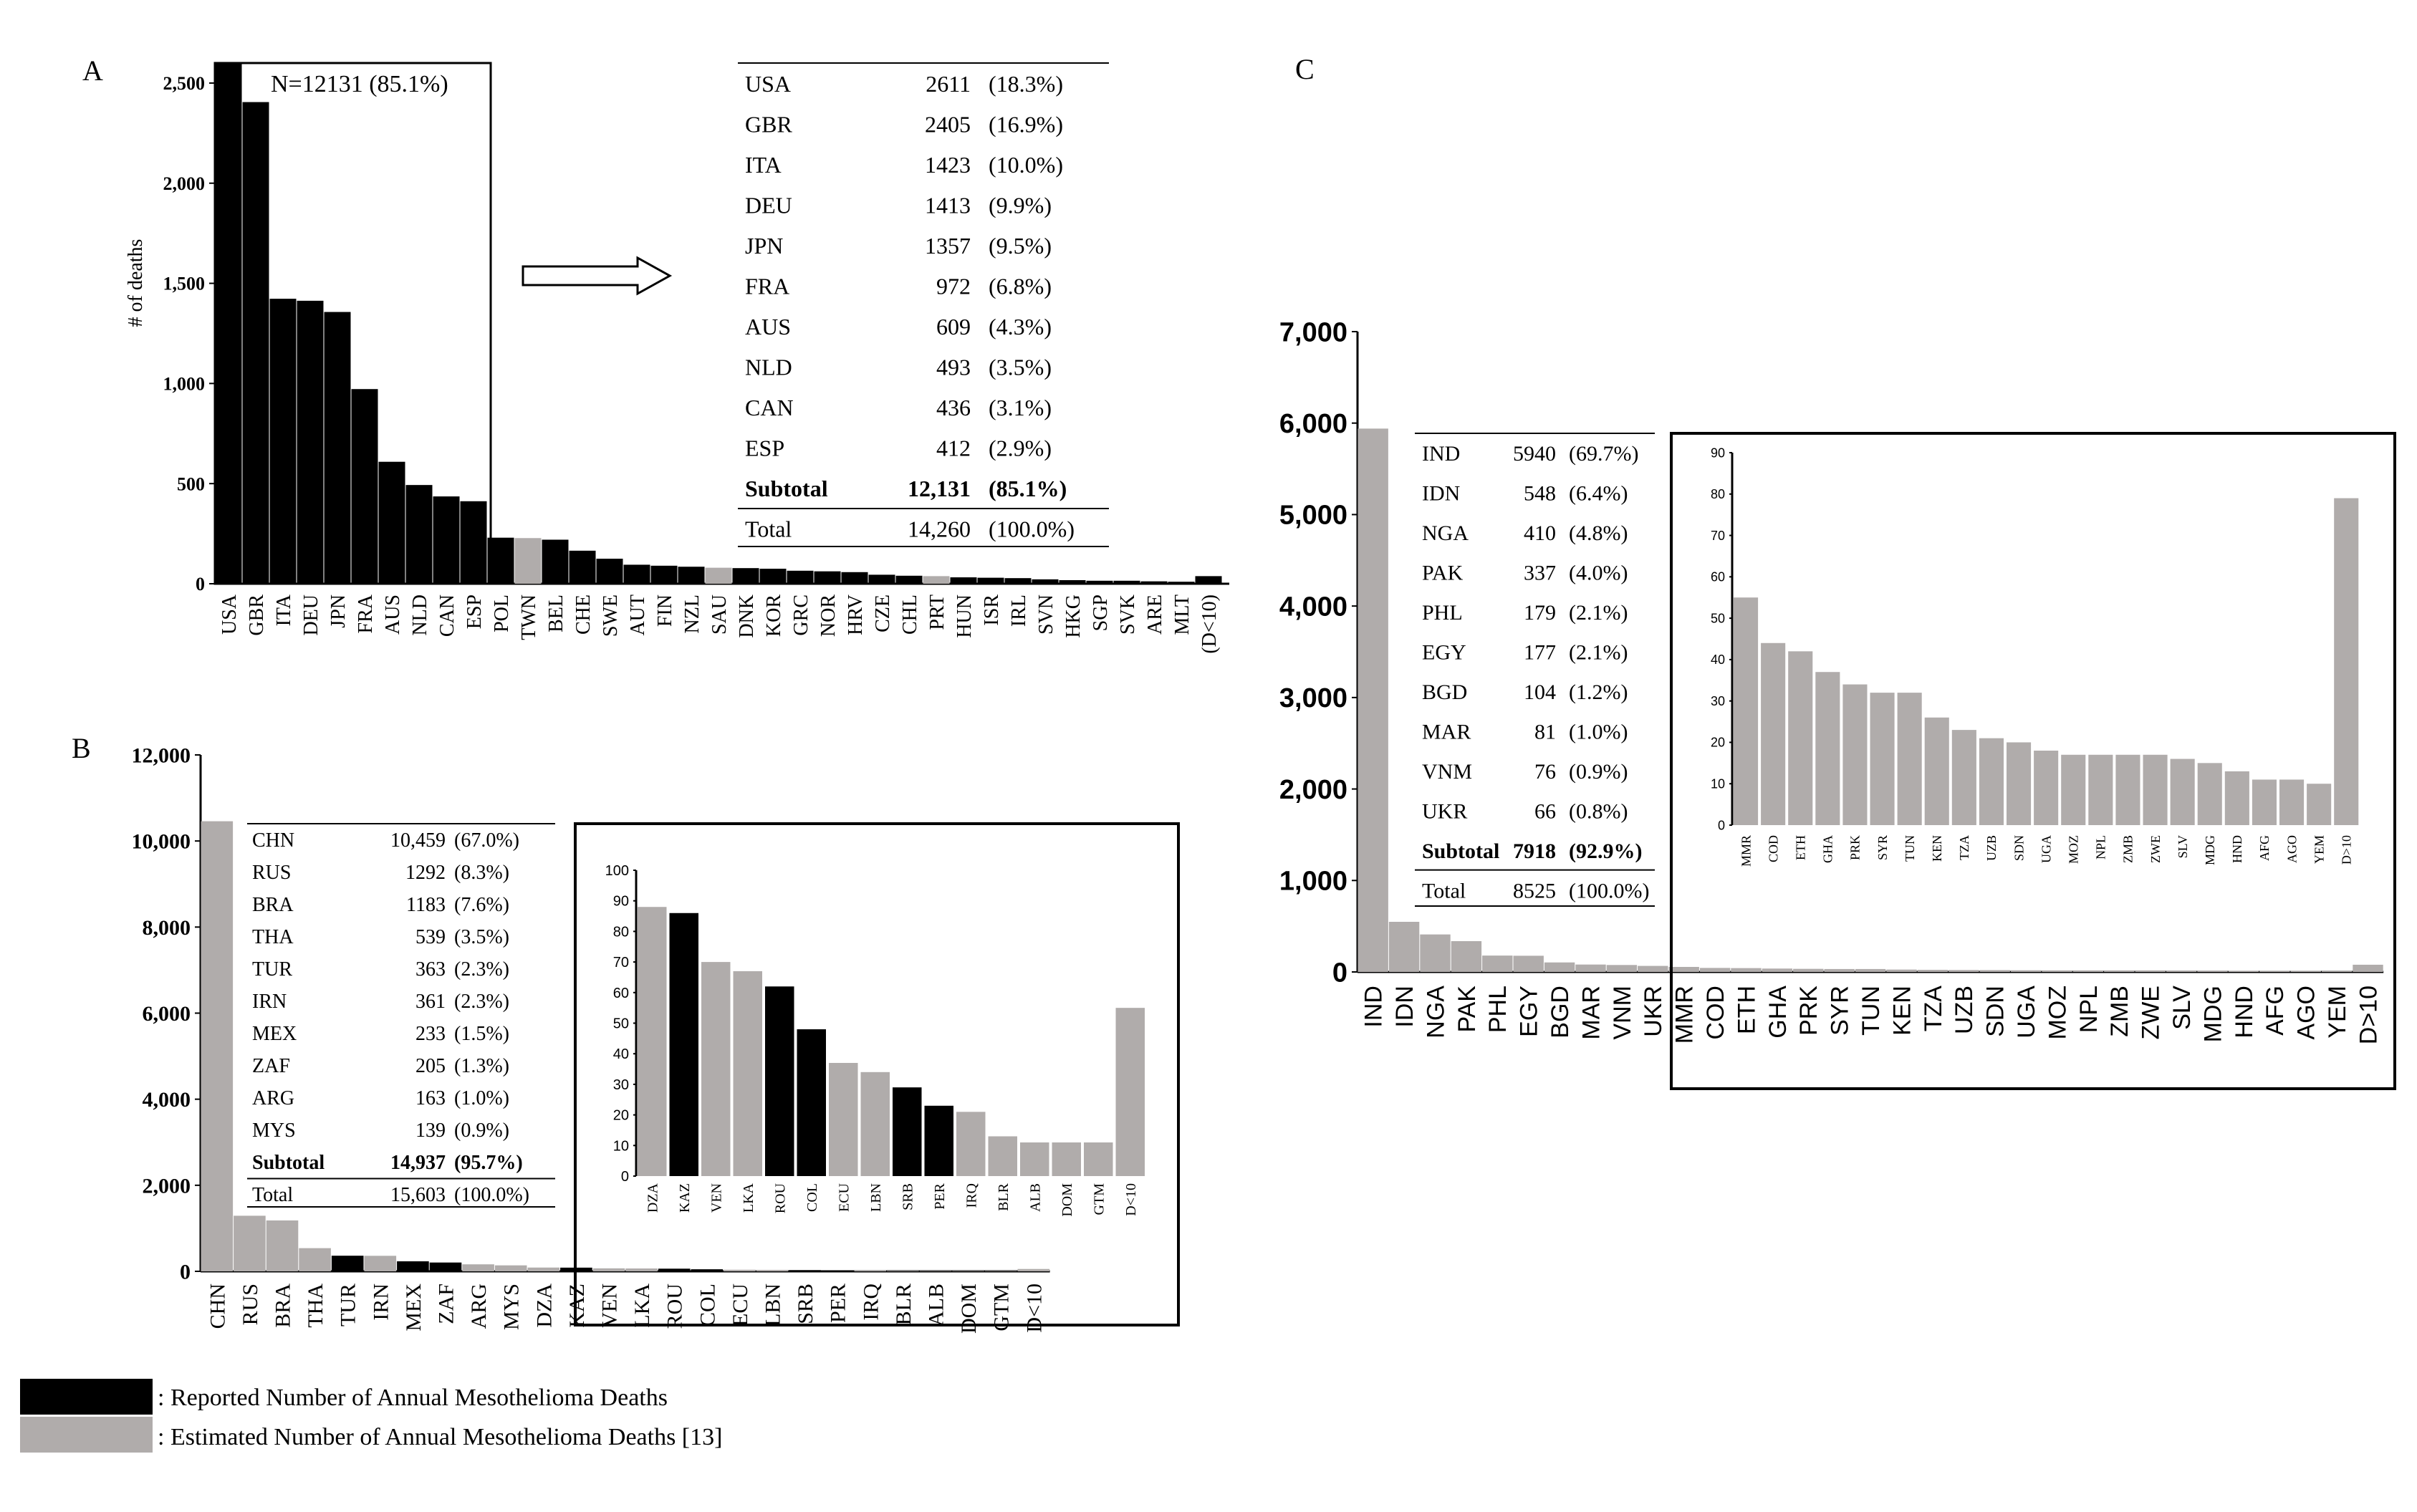 The width and height of the screenshot is (2417, 1512). What do you see at coordinates (871, 1302) in the screenshot?
I see `x-tick-label: IRQ` at bounding box center [871, 1302].